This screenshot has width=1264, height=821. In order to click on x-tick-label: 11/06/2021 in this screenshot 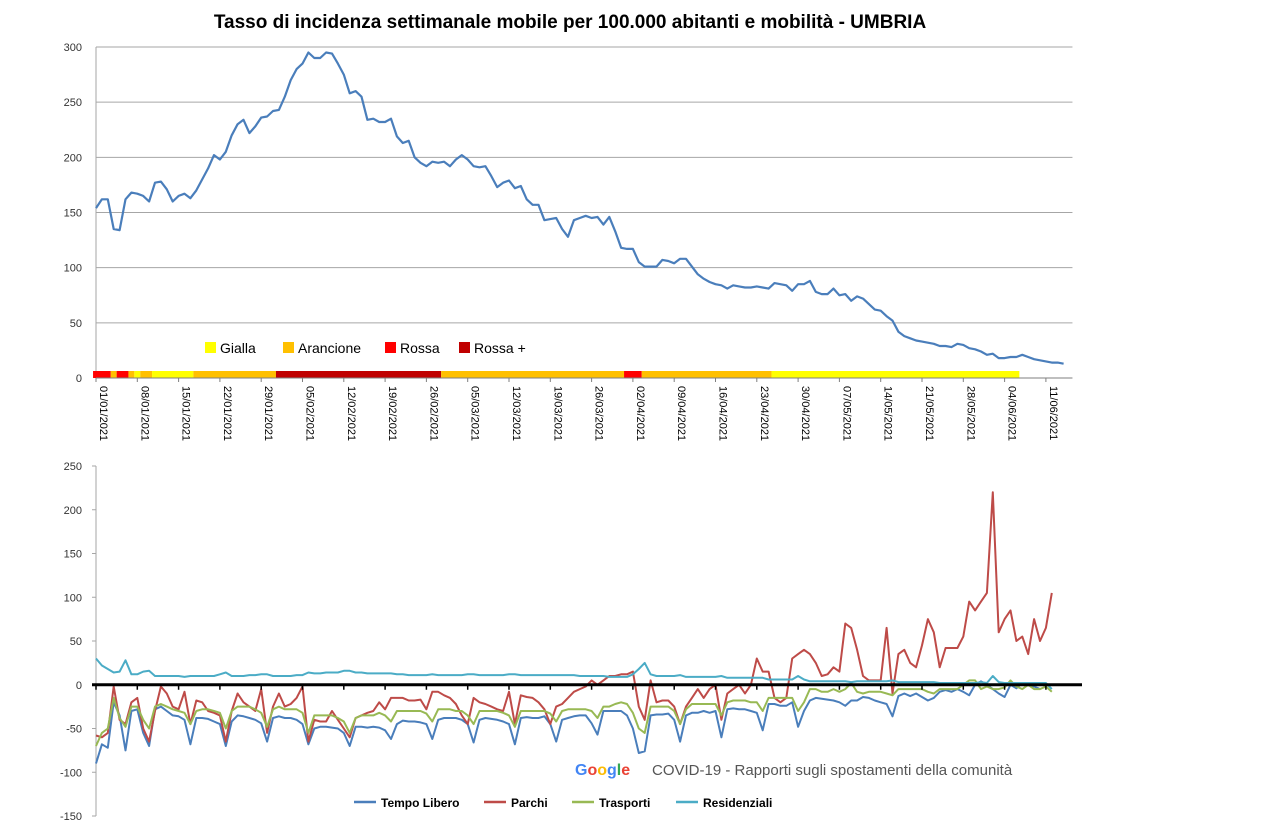, I will do `click(1053, 413)`.